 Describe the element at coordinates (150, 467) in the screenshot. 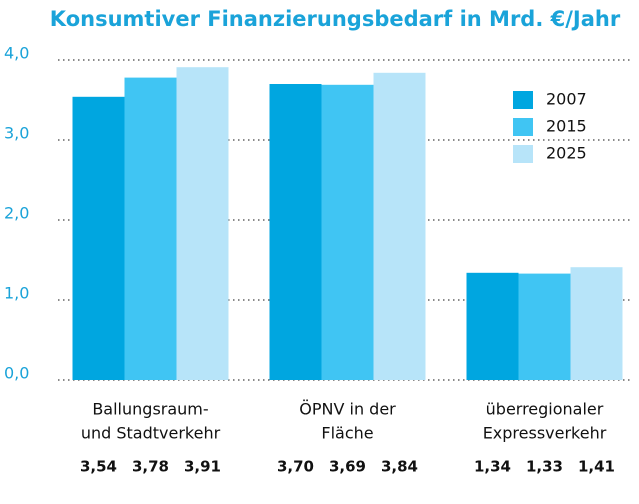

I see `value-label: 3,78` at that location.